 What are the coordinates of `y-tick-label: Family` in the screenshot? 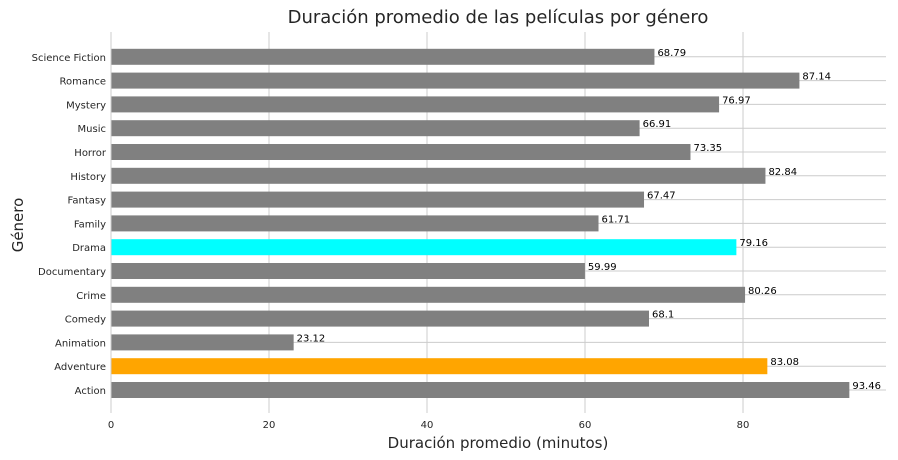 It's located at (90, 224).